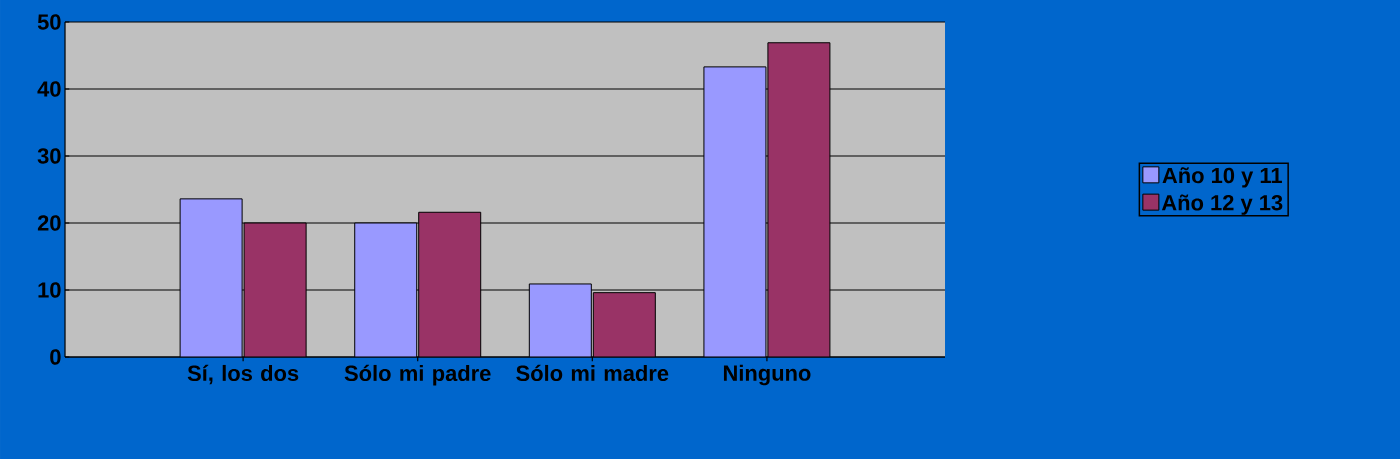 The height and width of the screenshot is (459, 1400). Describe the element at coordinates (49, 156) in the screenshot. I see `y-tick-label: 30` at that location.